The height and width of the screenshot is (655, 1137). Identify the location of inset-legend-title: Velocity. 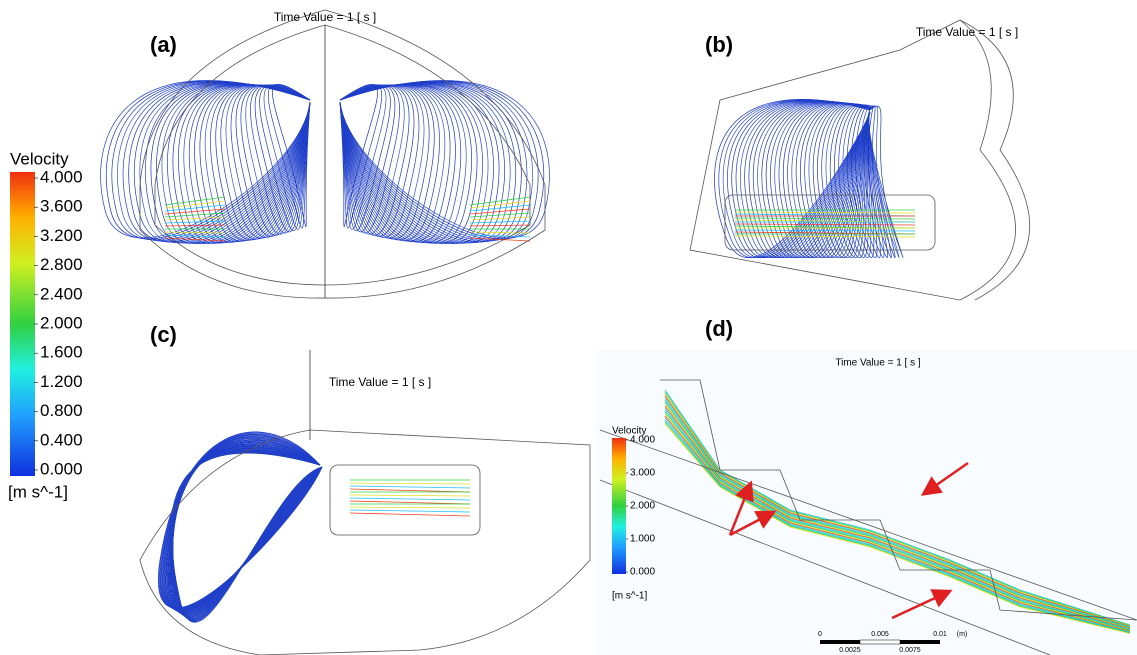
(629, 431).